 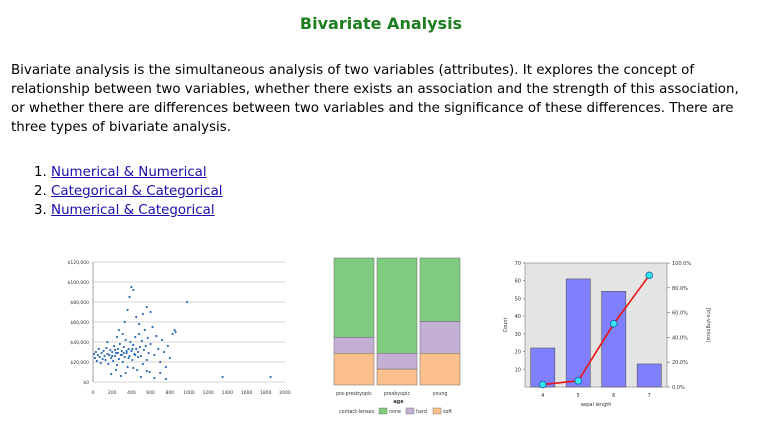 I want to click on link-categorical-categorical: Categorical & Categorical, so click(x=137, y=191).